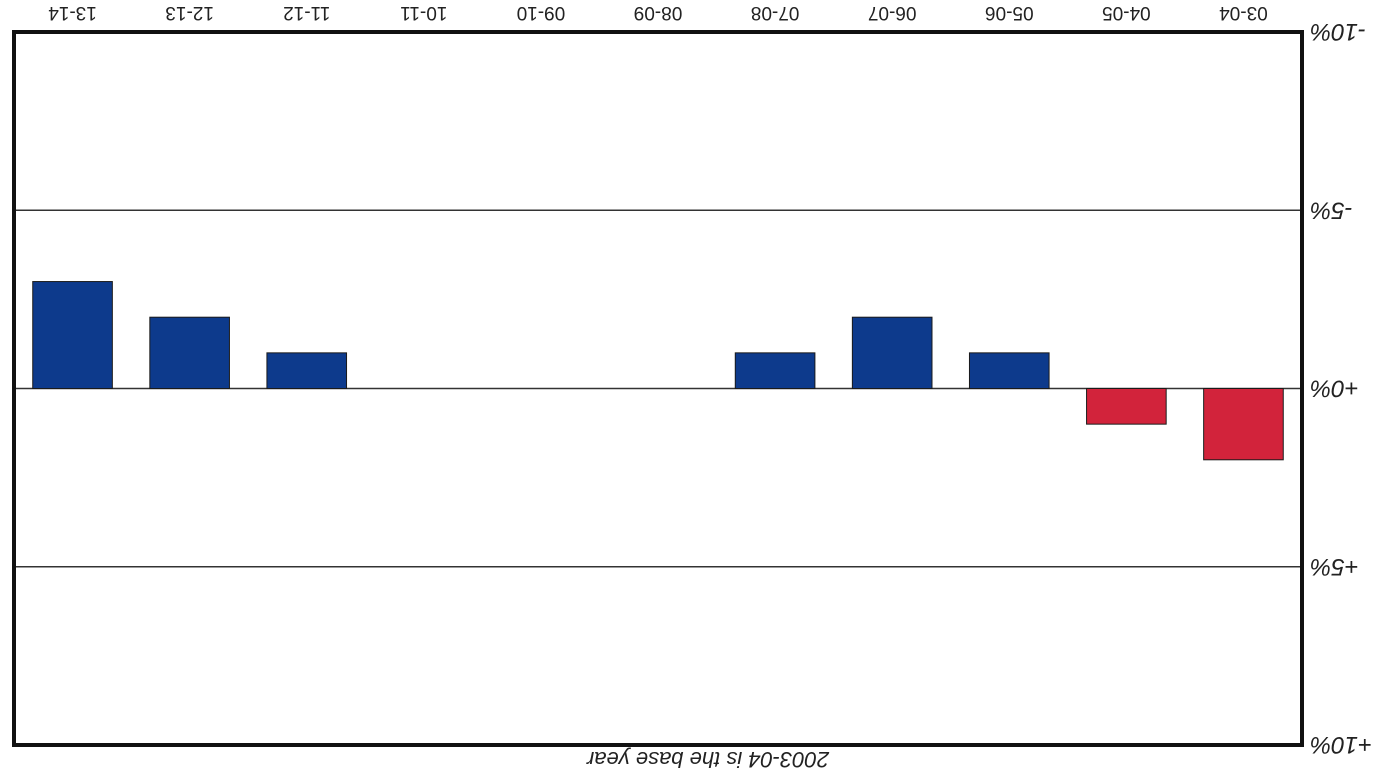 The height and width of the screenshot is (782, 1388). I want to click on y-tick-label: -5%, so click(1331, 209).